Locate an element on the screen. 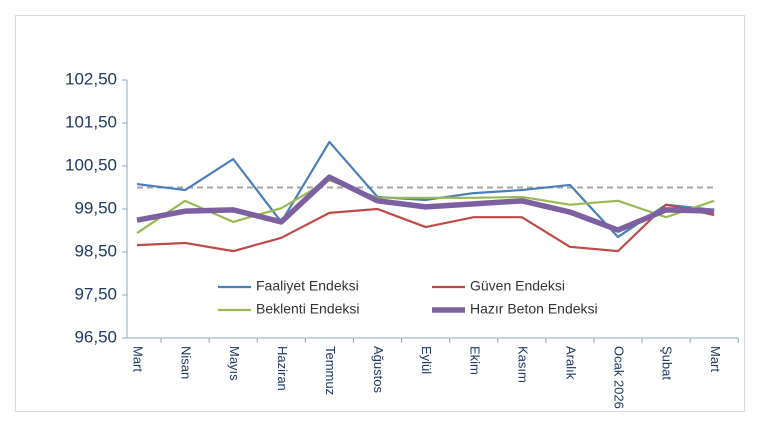 The image size is (760, 435). x-tick-label: Kasım is located at coordinates (522, 364).